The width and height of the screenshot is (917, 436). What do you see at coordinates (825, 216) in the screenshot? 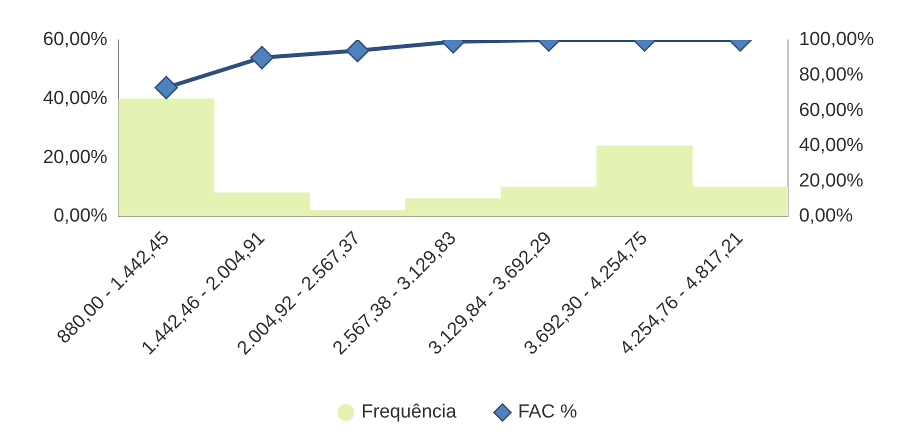
I see `y2-tick-label: 0,00%` at bounding box center [825, 216].